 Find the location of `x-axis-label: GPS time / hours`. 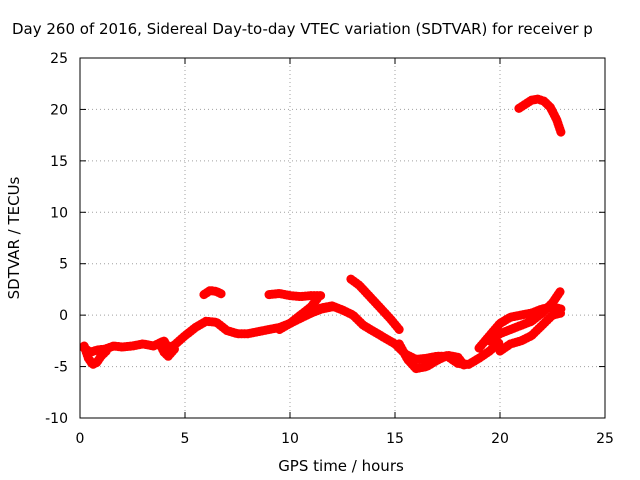

x-axis-label: GPS time / hours is located at coordinates (341, 466).